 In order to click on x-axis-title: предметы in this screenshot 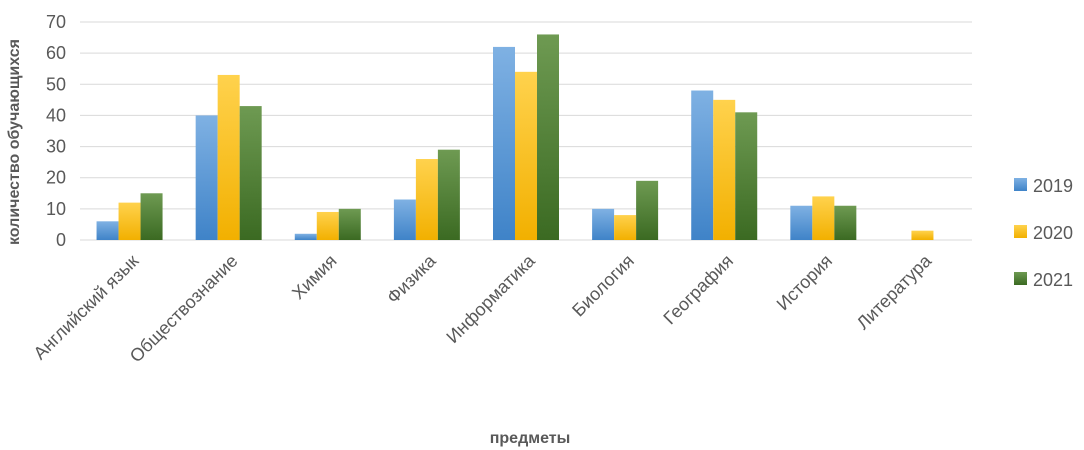, I will do `click(530, 438)`.